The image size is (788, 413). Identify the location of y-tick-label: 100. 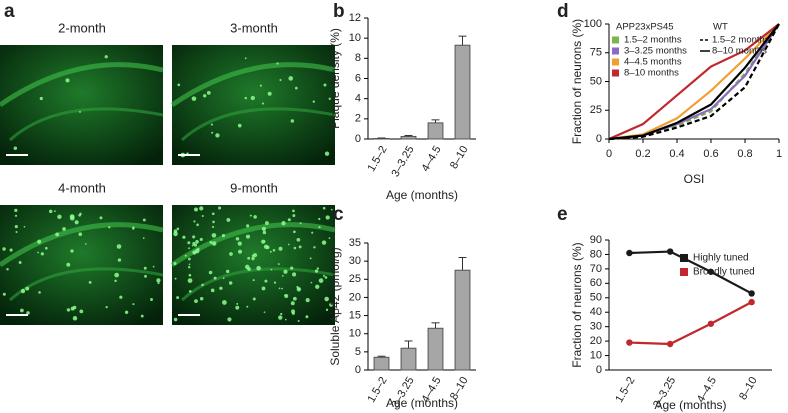
(593, 24).